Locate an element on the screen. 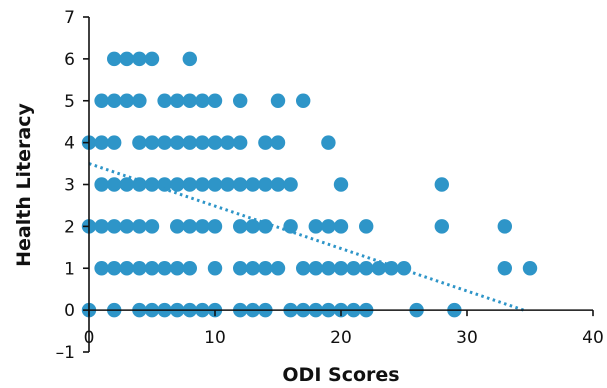 The width and height of the screenshot is (607, 388). y-axis-ticks: –1 0 1 2 3 4 5 6 7 is located at coordinates (72, 185).